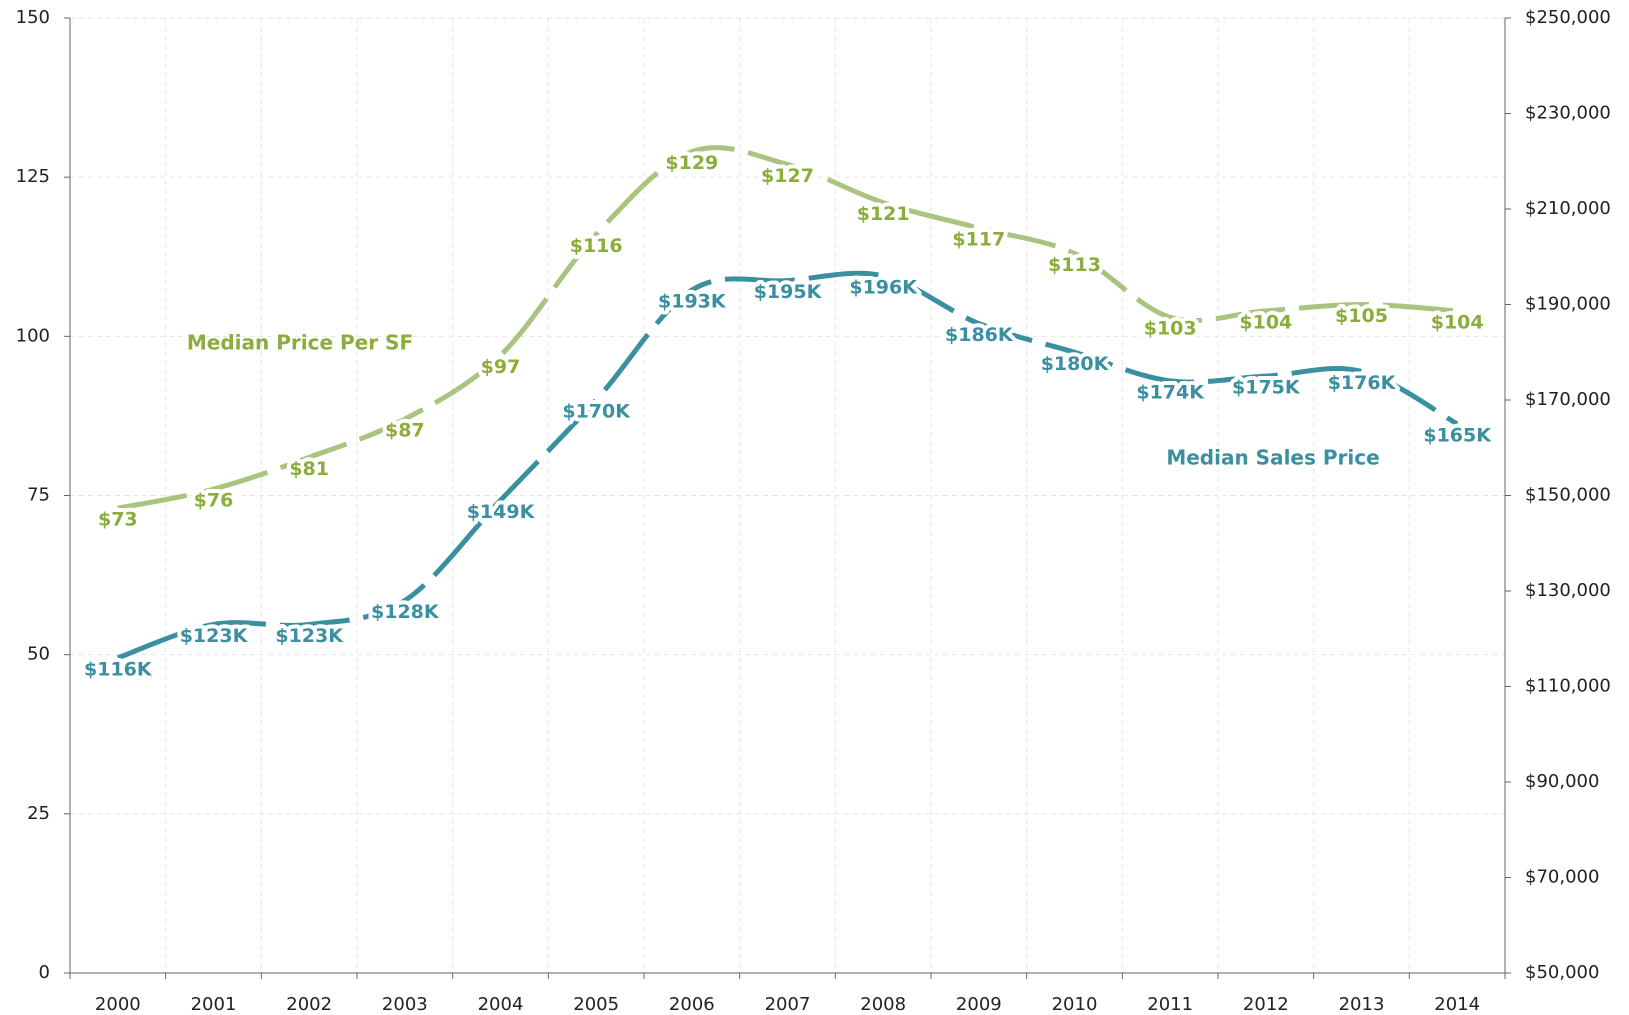 This screenshot has width=1629, height=1015. What do you see at coordinates (788, 292) in the screenshot?
I see `data-label: $195K` at bounding box center [788, 292].